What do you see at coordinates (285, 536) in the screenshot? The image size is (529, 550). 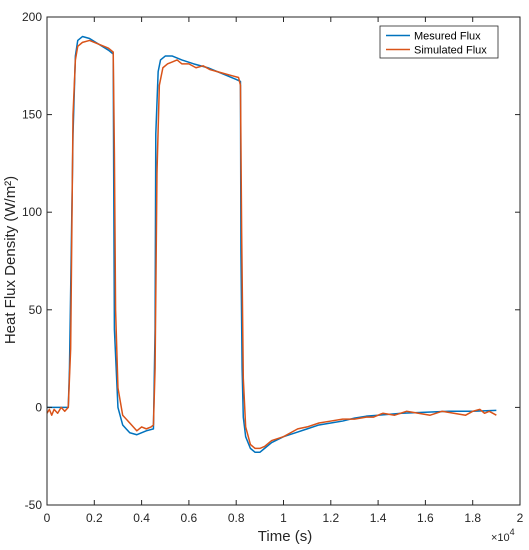 I see `x-axis-label: Time (s)` at bounding box center [285, 536].